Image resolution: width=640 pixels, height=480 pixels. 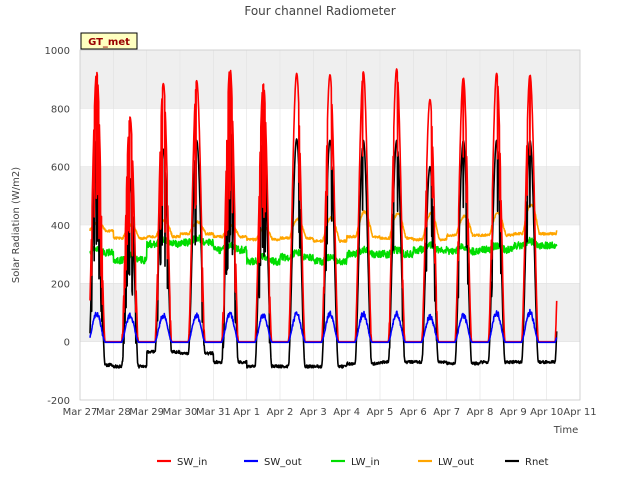 I want to click on x-tick-label: Mar 30, so click(x=180, y=412).